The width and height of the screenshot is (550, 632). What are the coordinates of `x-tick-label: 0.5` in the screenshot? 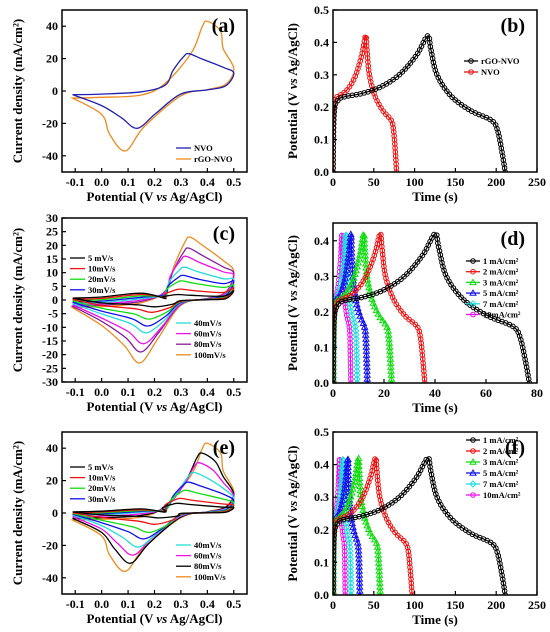 It's located at (233, 604).